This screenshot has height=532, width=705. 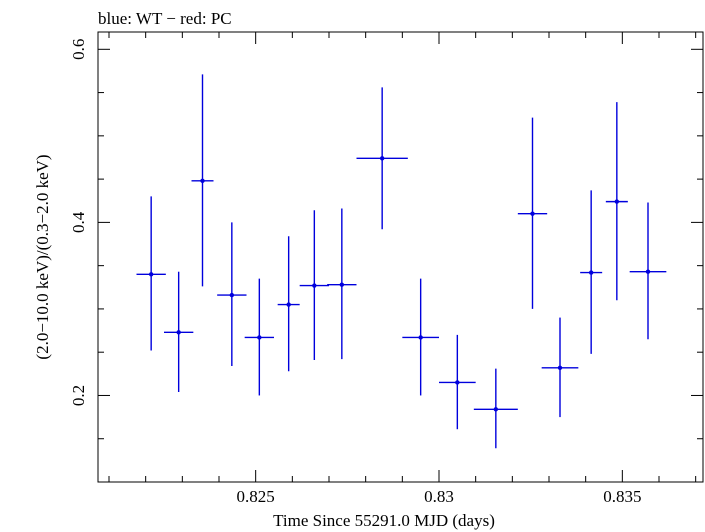 I want to click on y-axis-label: (2.0−10.0 keV)/(0.3−2.0 keV), so click(x=42, y=256).